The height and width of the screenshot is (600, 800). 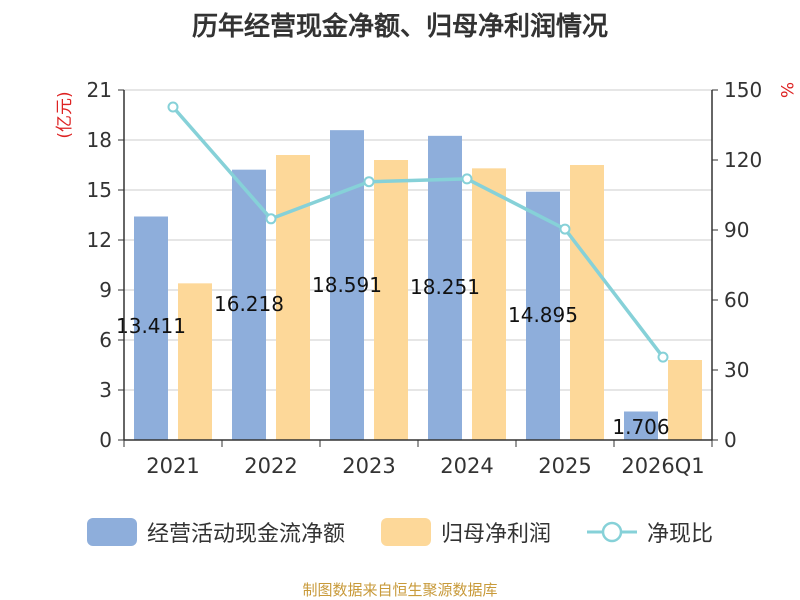 What do you see at coordinates (111, 532) in the screenshot?
I see `cashflow-swatch` at bounding box center [111, 532].